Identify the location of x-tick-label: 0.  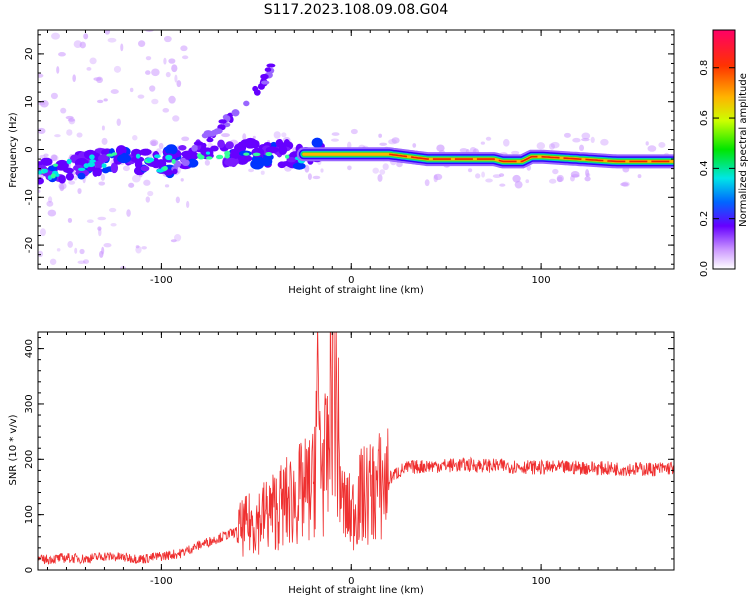
(351, 581).